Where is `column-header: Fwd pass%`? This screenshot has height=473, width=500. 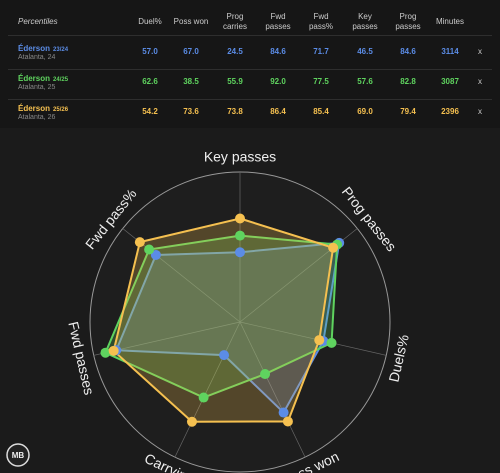
column-header: Fwd pass% is located at coordinates (320, 21).